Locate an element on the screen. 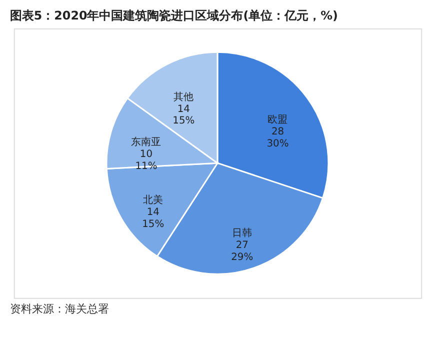  data-label: 27 29% is located at coordinates (242, 251).